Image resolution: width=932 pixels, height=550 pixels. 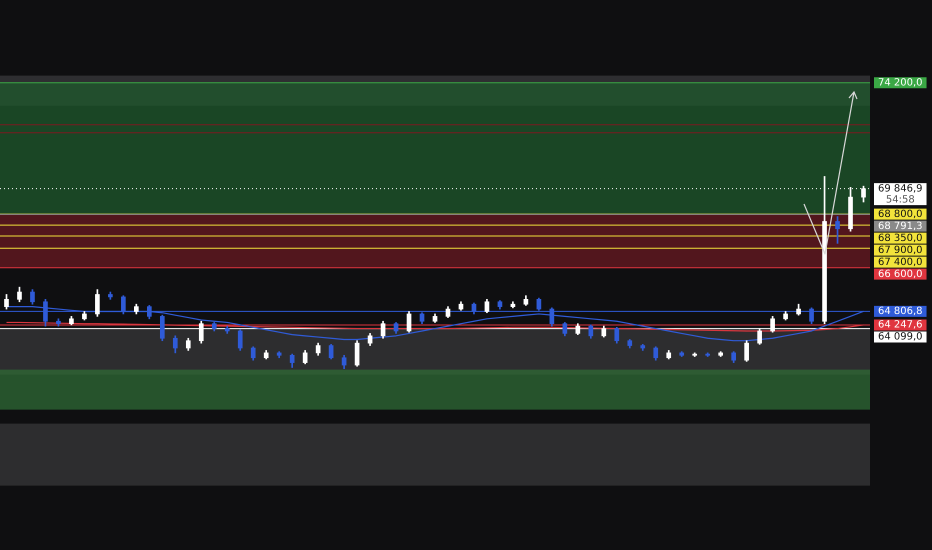 I want to click on ref-line-label: 67 900,0, so click(x=900, y=250).